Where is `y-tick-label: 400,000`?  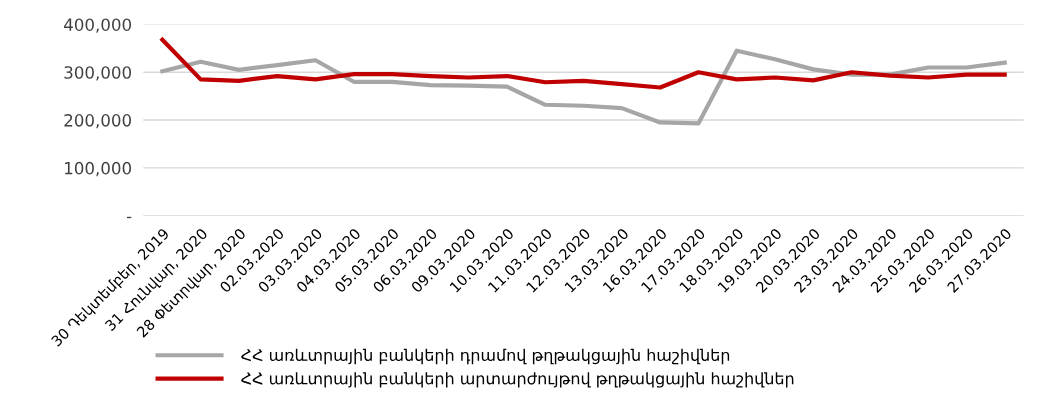
y-tick-label: 400,000 is located at coordinates (98, 25).